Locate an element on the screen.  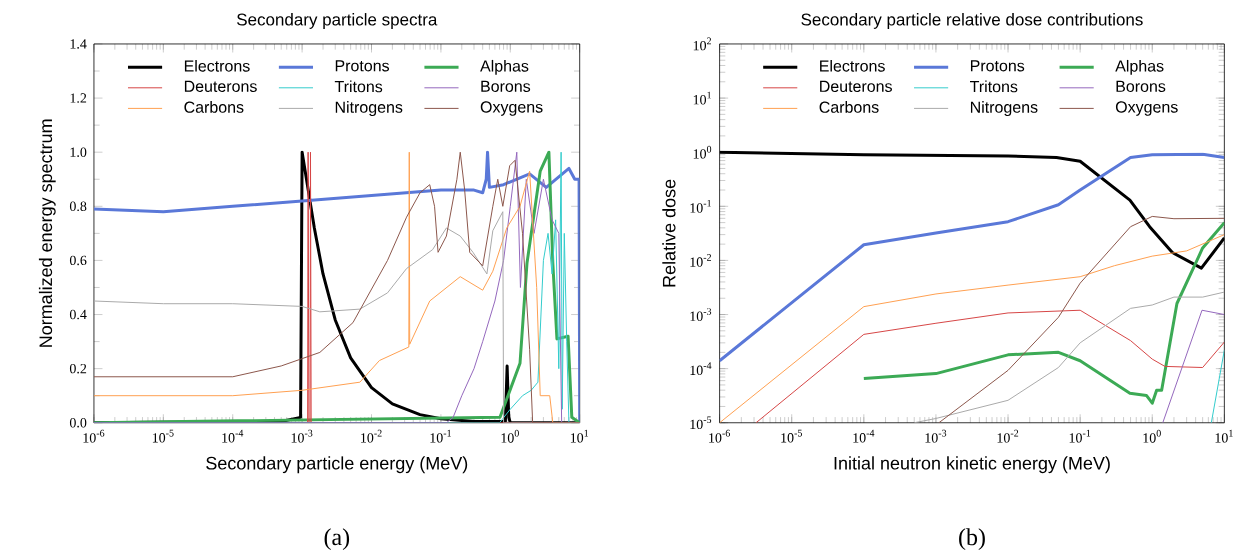
y-tick-label: 0.0 is located at coordinates (78, 423).